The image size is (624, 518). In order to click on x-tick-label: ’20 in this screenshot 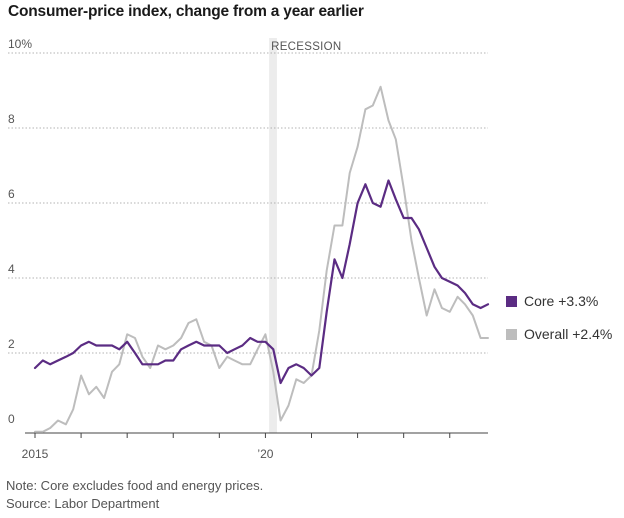, I will do `click(265, 454)`.